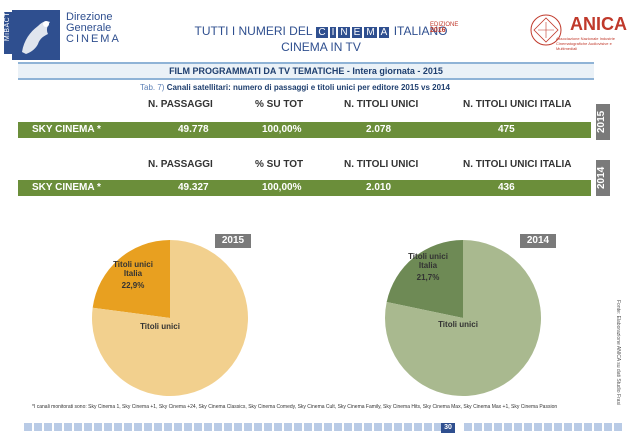 This screenshot has height=445, width=633. I want to click on editor-cell: SKY CINEMA *, so click(66, 129).